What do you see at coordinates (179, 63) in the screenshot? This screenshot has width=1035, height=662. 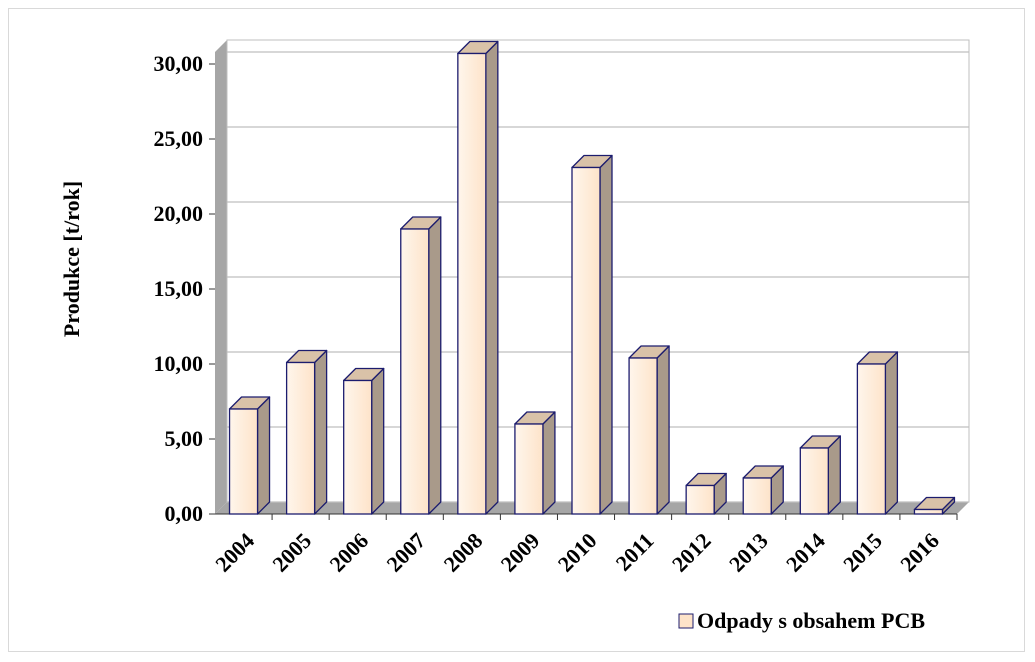 I see `y-tick-label: 30,00` at bounding box center [179, 63].